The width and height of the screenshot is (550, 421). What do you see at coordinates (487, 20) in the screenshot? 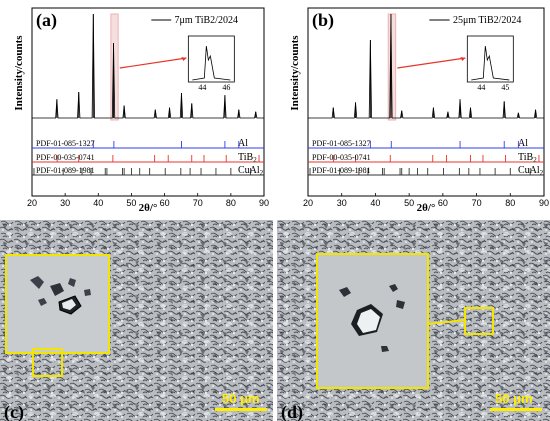
I see `legend-label: 25μm TiB2/2024` at bounding box center [487, 20].